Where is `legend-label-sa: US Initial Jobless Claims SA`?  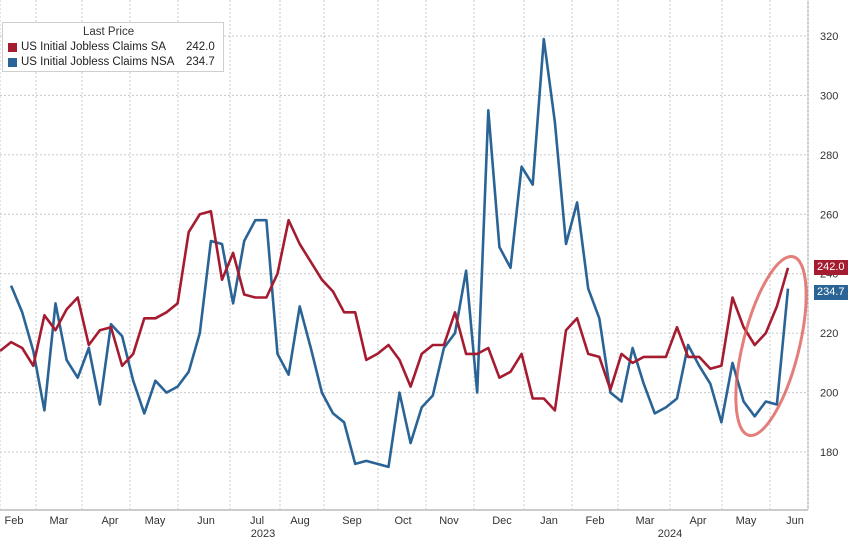 legend-label-sa: US Initial Jobless Claims SA is located at coordinates (94, 47).